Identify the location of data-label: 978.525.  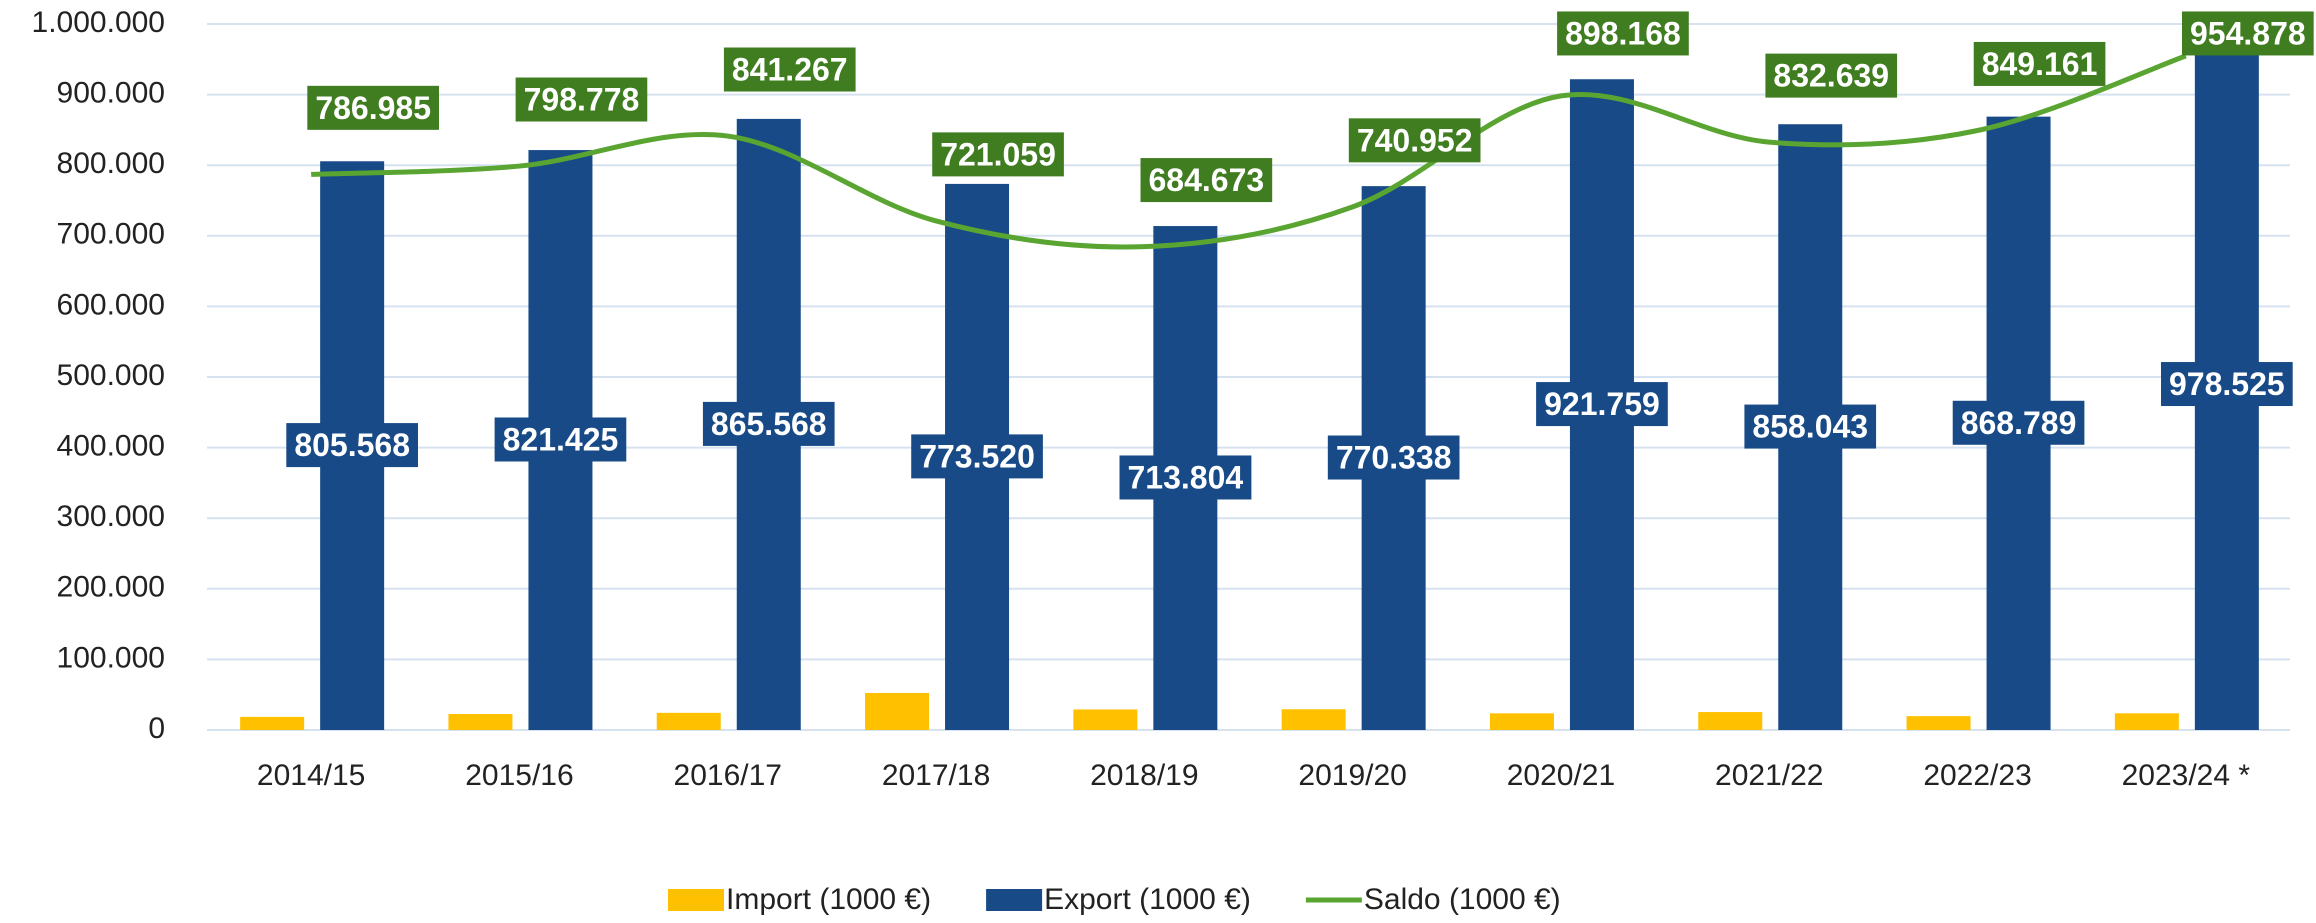
(2227, 384).